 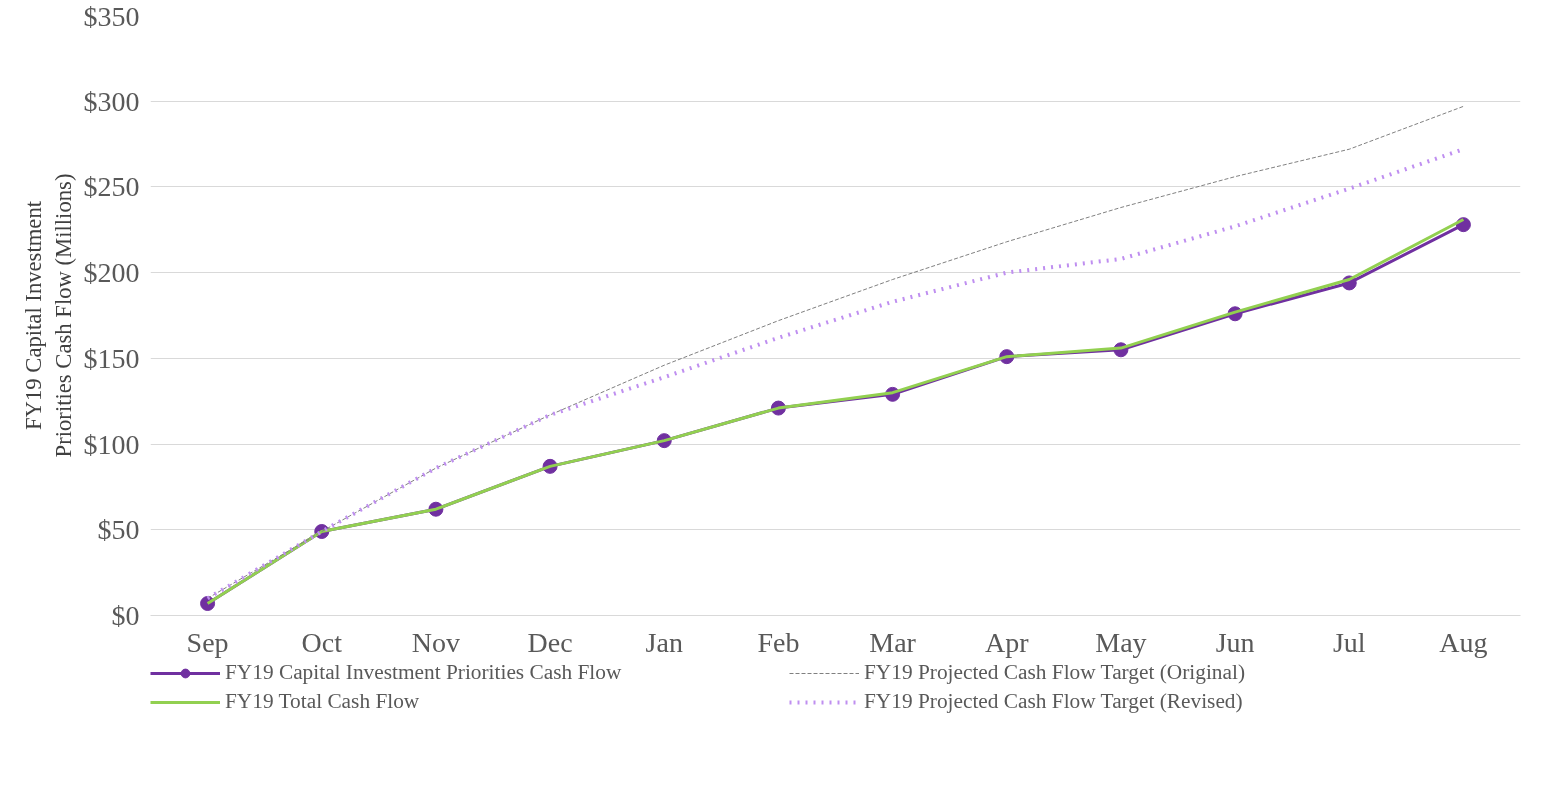 What do you see at coordinates (322, 642) in the screenshot?
I see `x-tick-label: Oct` at bounding box center [322, 642].